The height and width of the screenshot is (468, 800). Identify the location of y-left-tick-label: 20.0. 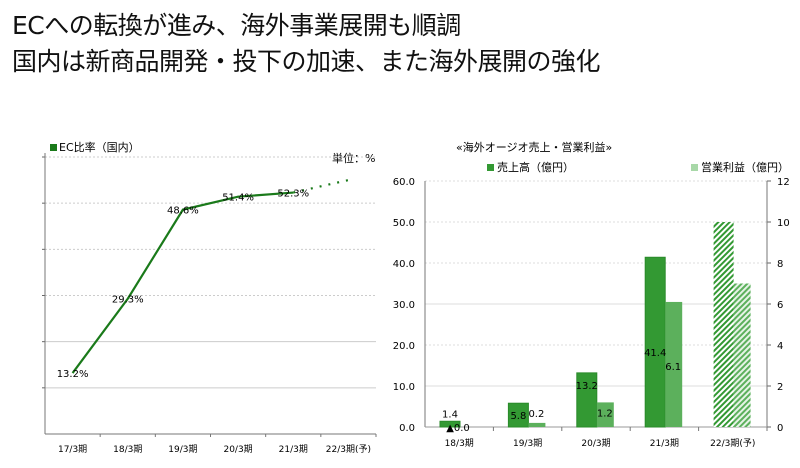
(404, 346).